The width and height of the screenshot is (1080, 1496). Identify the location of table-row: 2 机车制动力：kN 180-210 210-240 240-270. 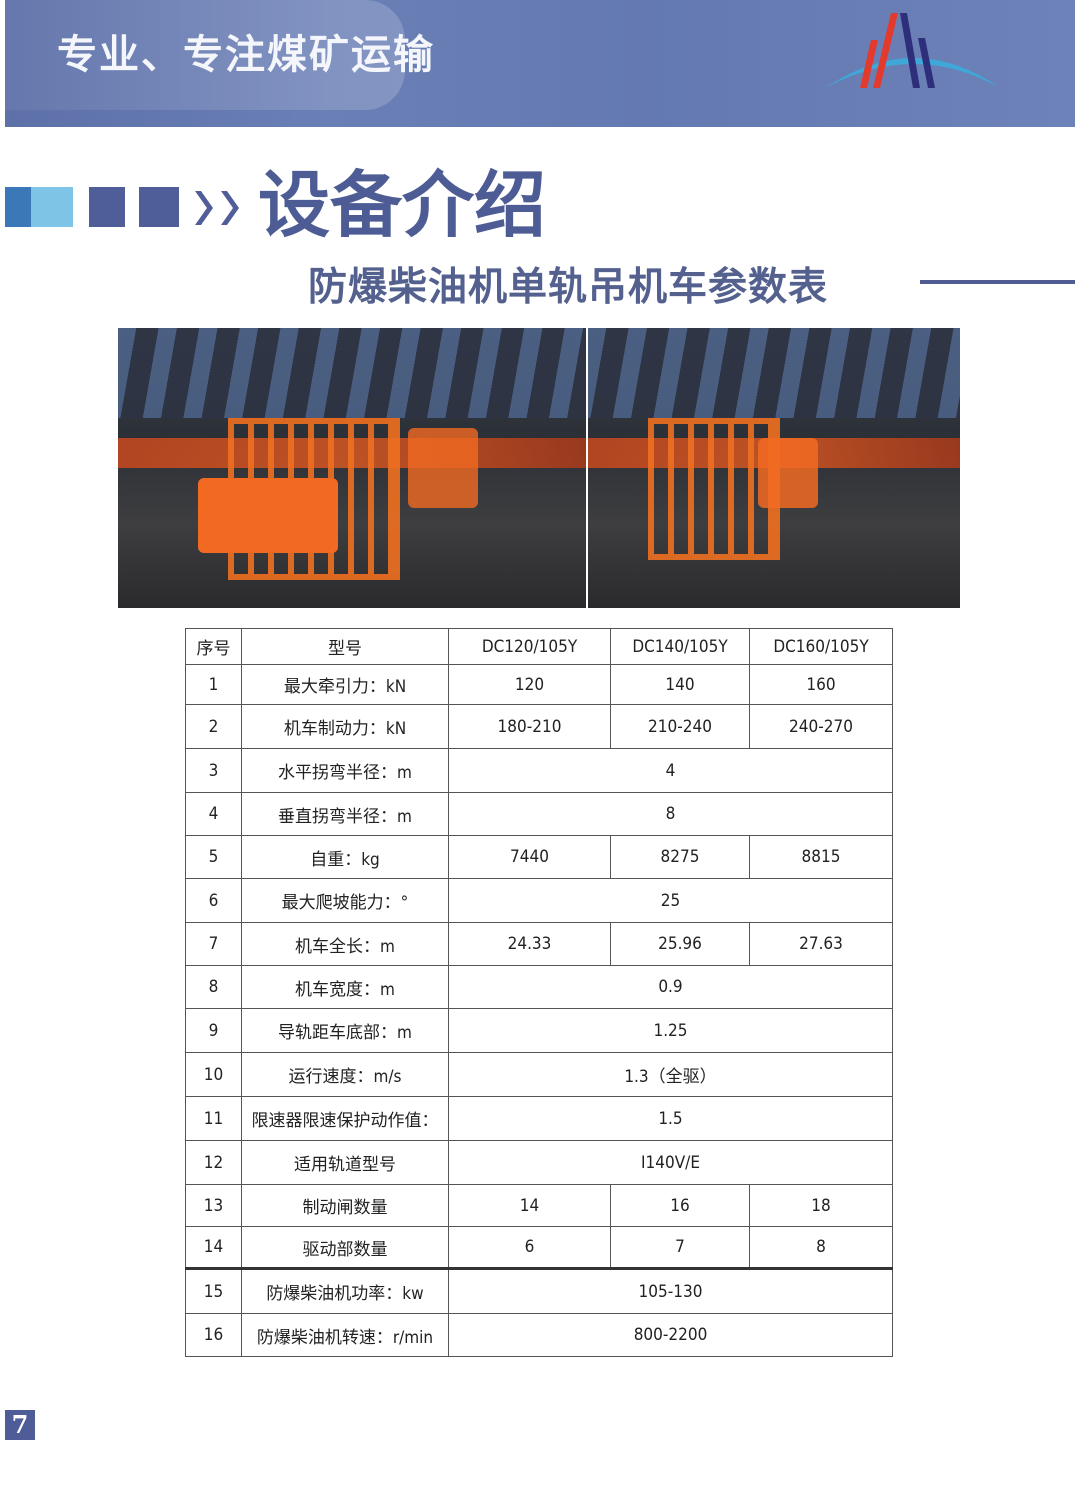
(539, 726).